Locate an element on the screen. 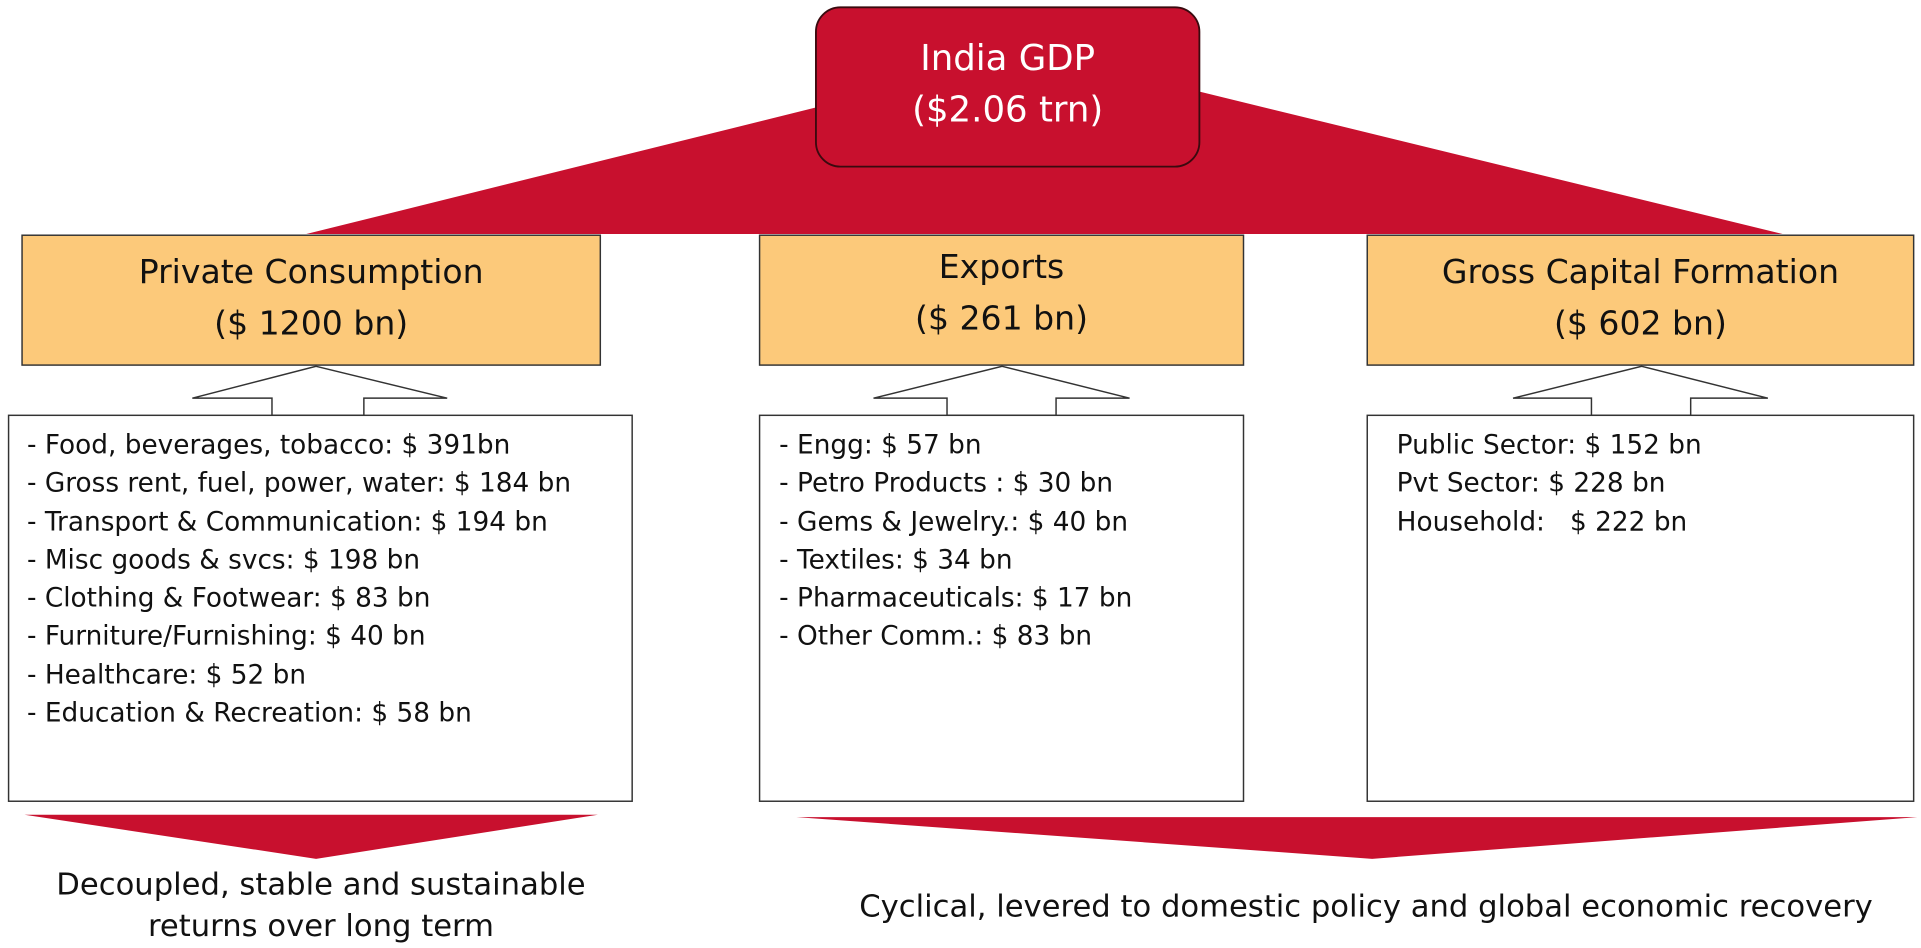 Image resolution: width=1921 pixels, height=948 pixels. item: - Food, beverages, tobacco: $ 391bn is located at coordinates (268, 445).